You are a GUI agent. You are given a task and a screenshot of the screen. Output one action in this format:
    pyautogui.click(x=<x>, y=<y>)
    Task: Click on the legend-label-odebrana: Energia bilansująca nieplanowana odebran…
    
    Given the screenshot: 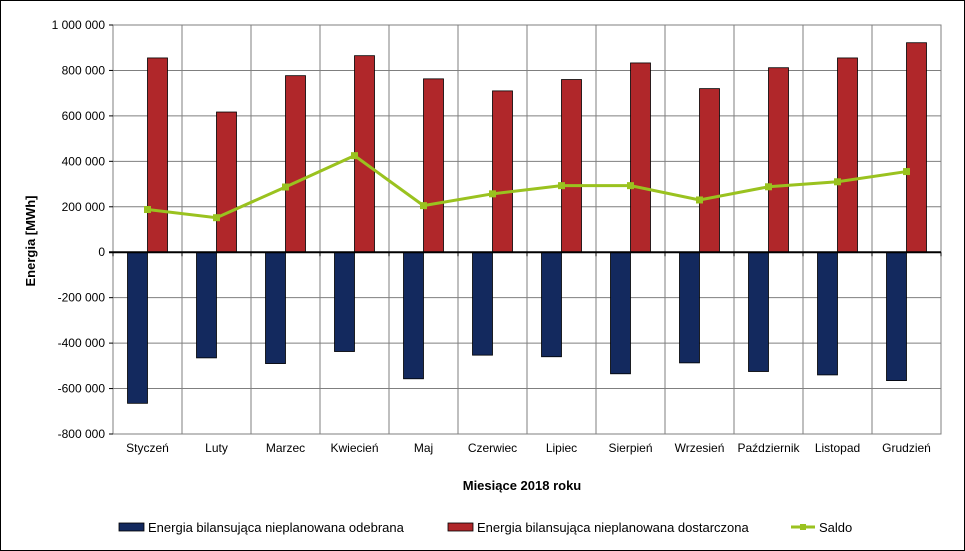 What is the action you would take?
    pyautogui.click(x=276, y=527)
    